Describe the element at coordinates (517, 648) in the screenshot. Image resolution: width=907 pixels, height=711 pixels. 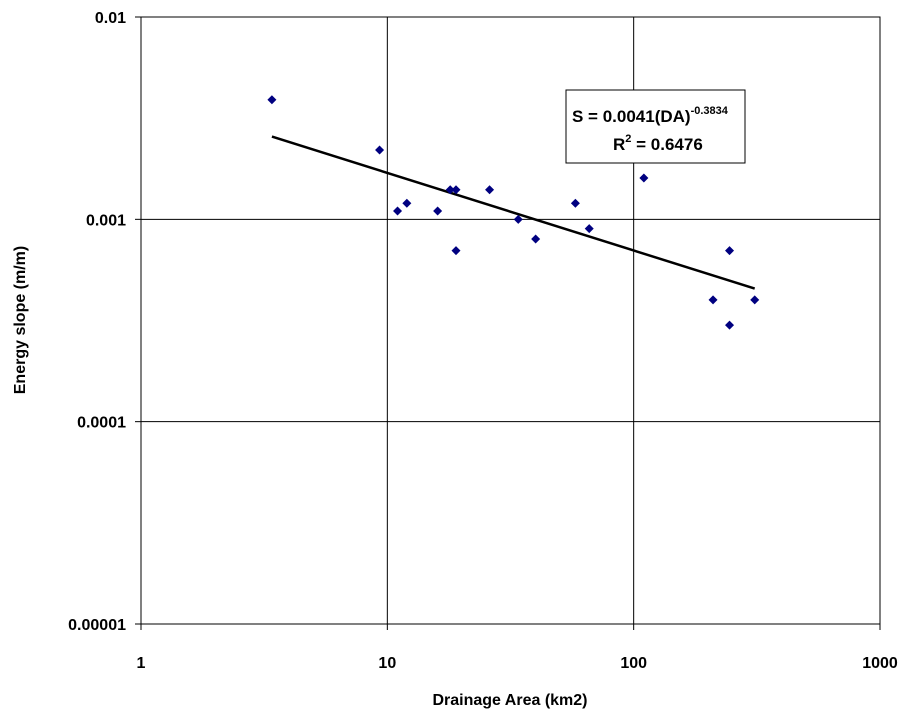
I see `x-tick-labels: 1 10 100 1000` at that location.